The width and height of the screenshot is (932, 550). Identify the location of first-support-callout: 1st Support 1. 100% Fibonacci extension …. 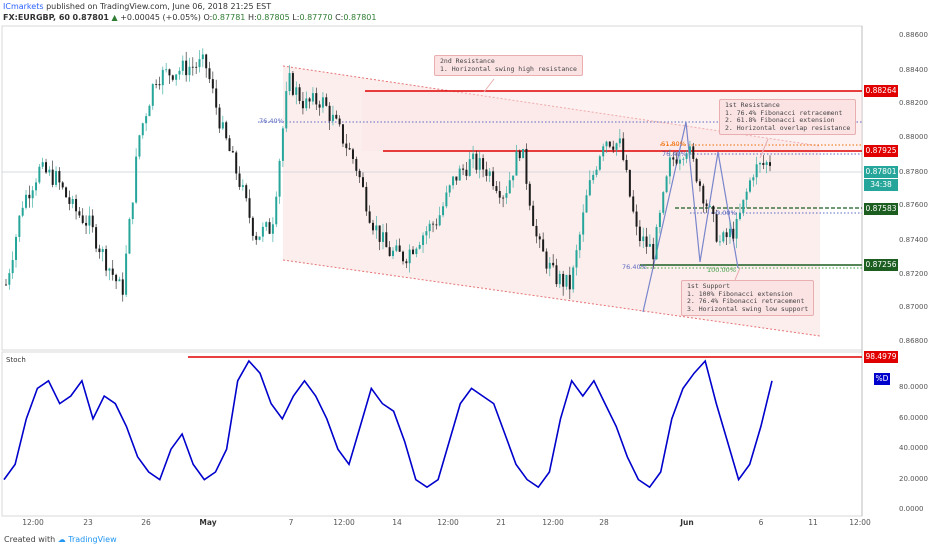
(748, 298).